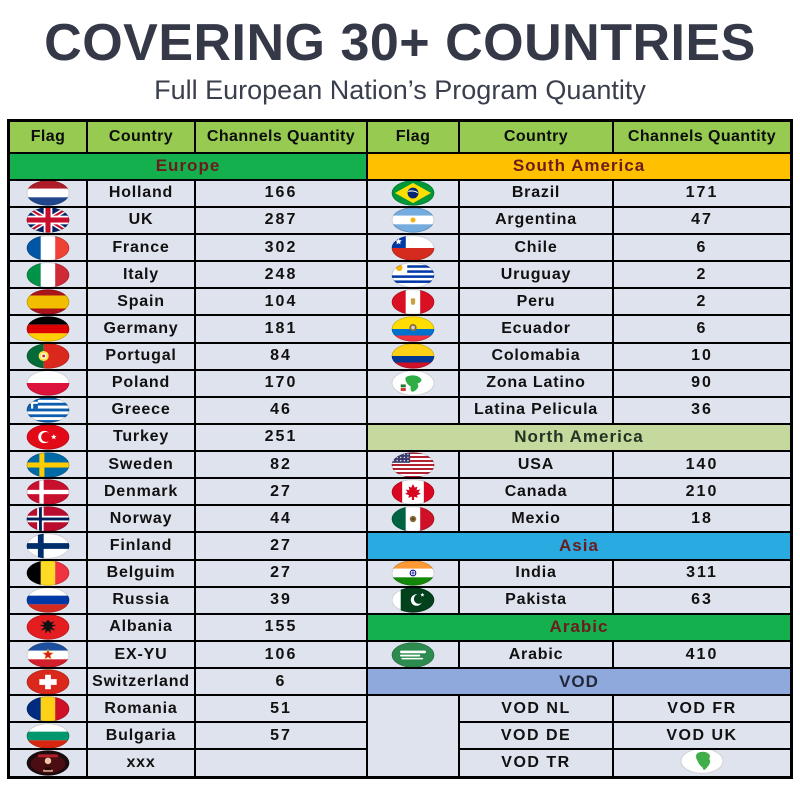 The image size is (800, 800). Describe the element at coordinates (141, 709) in the screenshot. I see `country-cell: Romania` at that location.